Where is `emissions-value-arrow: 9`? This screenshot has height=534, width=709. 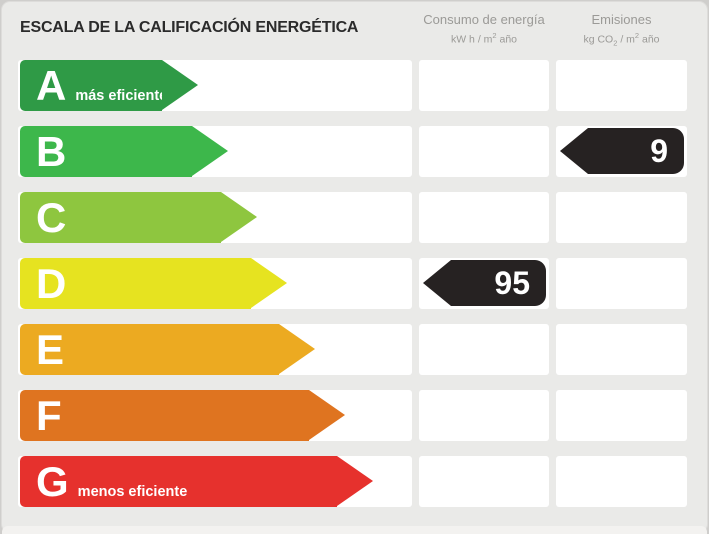 emissions-value-arrow: 9 is located at coordinates (622, 151).